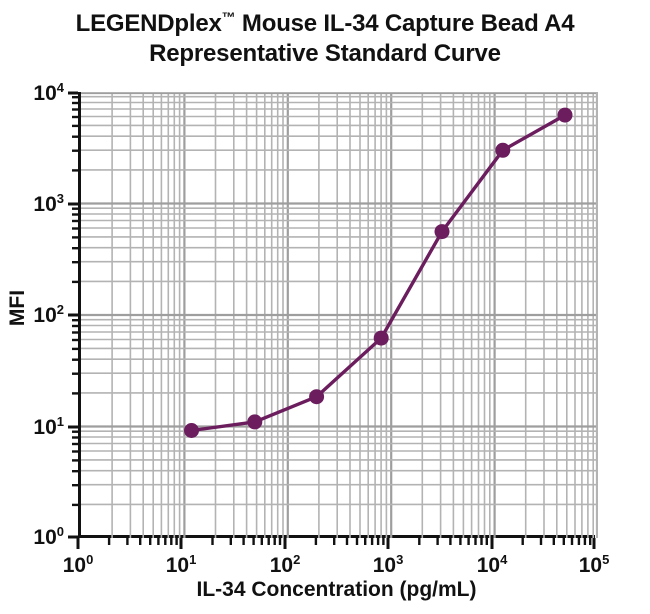 Image resolution: width=650 pixels, height=614 pixels. What do you see at coordinates (90, 559) in the screenshot?
I see `x-tick-exp: 0` at bounding box center [90, 559].